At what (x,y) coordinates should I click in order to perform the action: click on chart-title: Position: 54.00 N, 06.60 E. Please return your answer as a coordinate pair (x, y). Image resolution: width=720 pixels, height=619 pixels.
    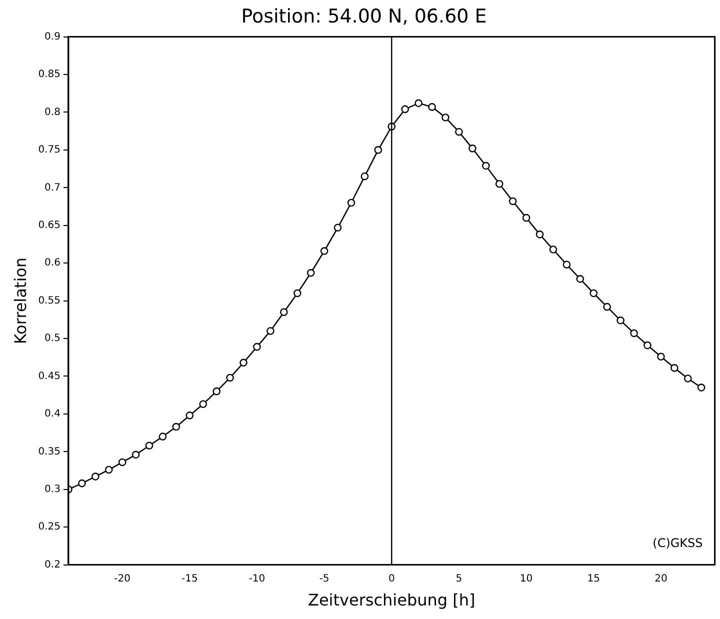
    Looking at the image, I should click on (364, 16).